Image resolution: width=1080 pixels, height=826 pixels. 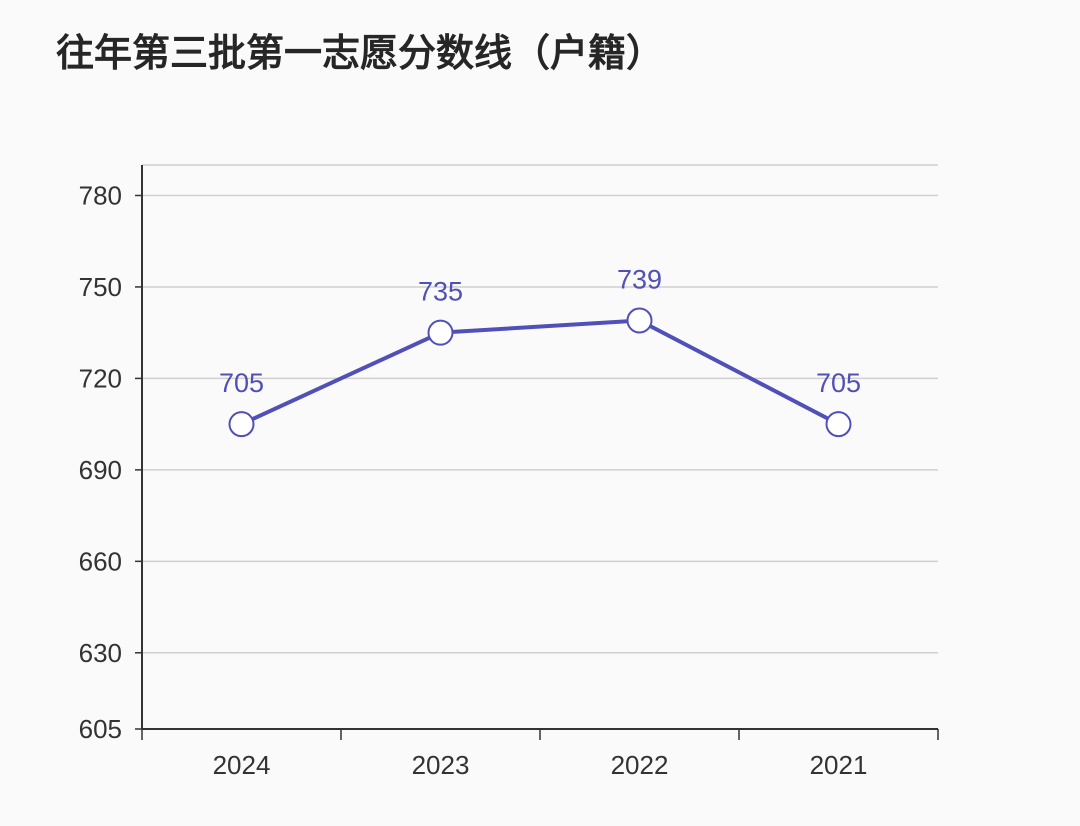 I want to click on chart-title: 往年第三批第一志愿分数线（户籍）, so click(x=360, y=53).